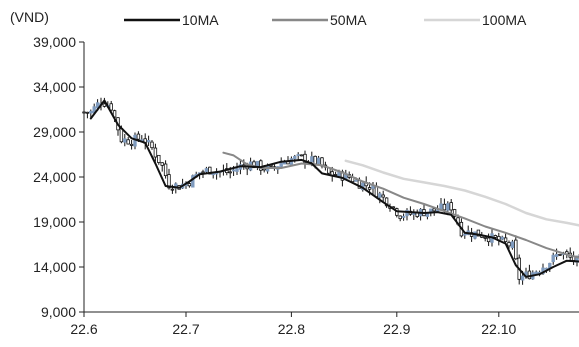 The image size is (579, 347). I want to click on legend: 10MA 50MA 100MA, so click(325, 20).